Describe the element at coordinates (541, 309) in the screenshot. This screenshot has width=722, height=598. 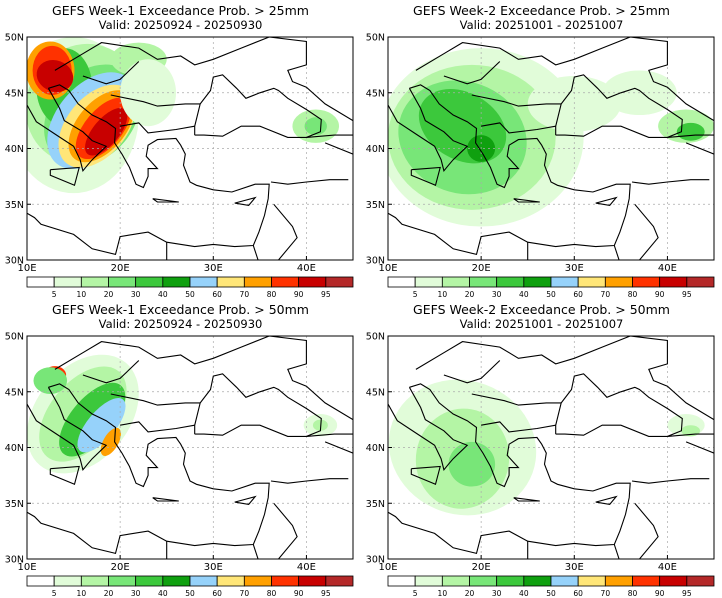
I see `panel-title: GEFS Week-2 Exceedance Prob. > 50mm` at that location.